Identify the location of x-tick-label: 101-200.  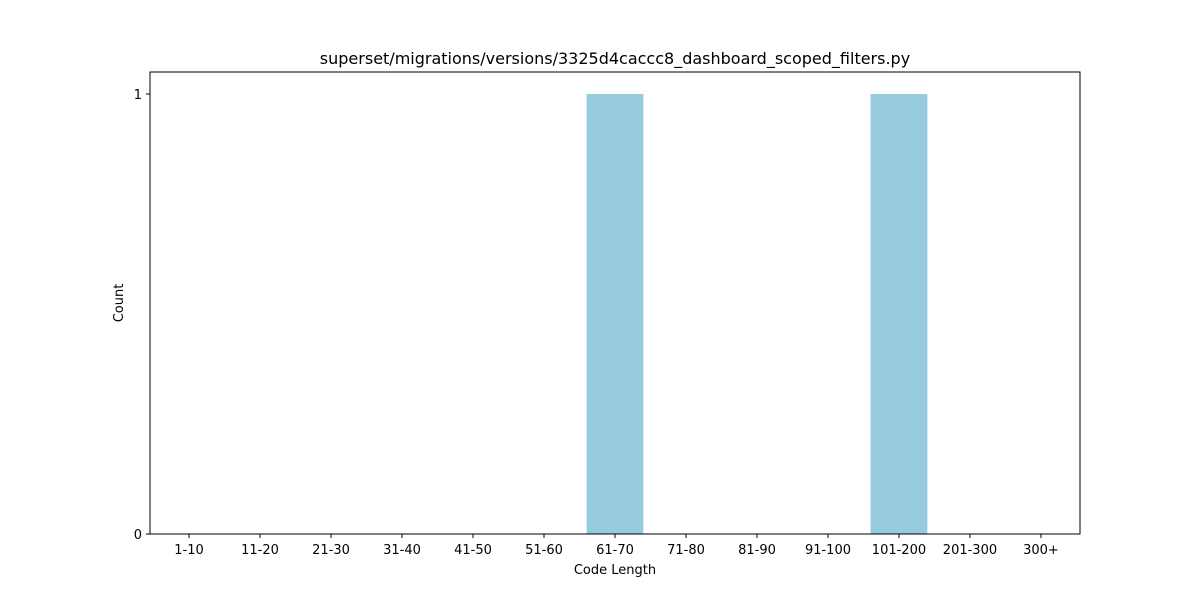
(899, 550).